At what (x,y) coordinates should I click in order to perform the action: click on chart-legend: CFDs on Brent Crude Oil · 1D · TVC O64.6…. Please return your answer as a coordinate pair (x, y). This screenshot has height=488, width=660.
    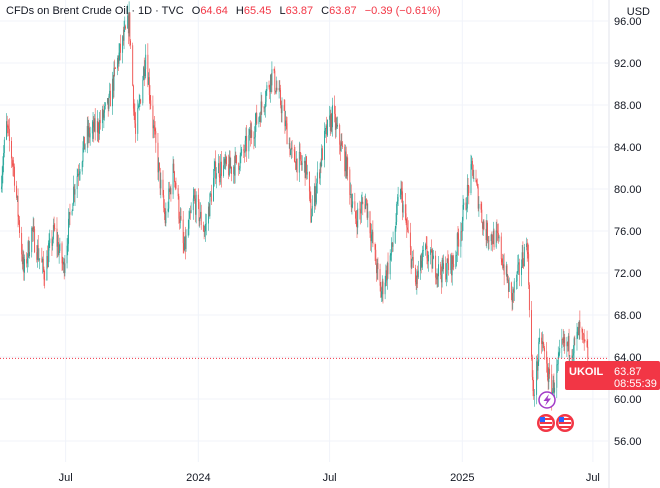
    Looking at the image, I should click on (223, 11).